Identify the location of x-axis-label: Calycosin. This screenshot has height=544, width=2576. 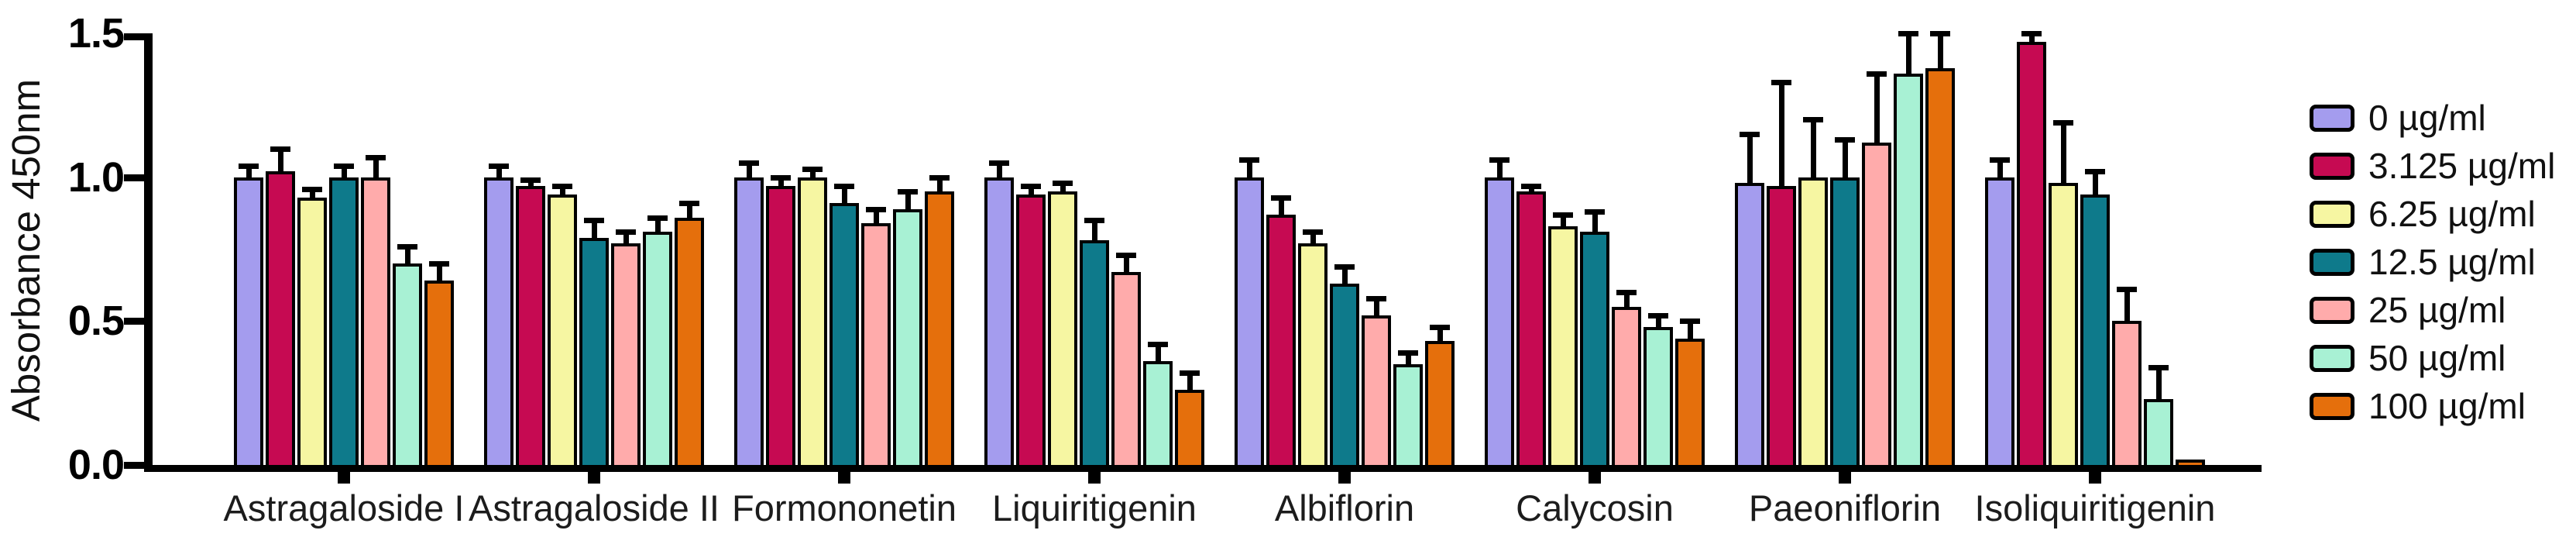
(1595, 508).